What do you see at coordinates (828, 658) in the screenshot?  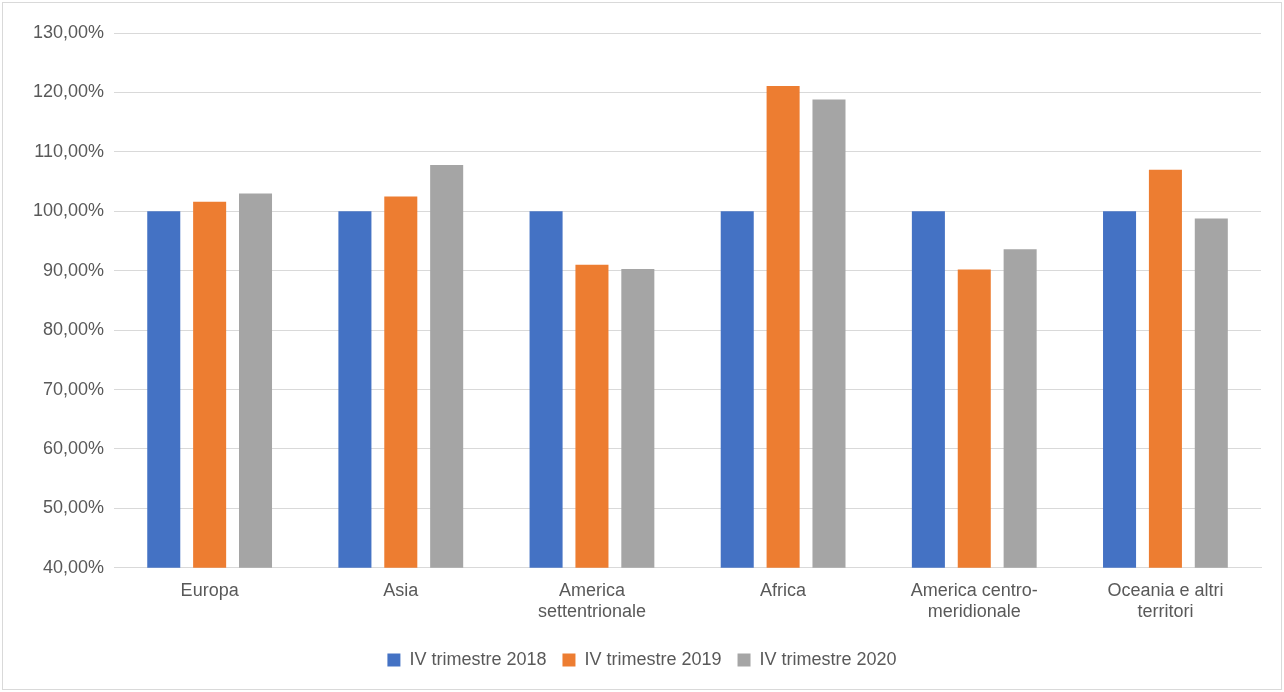 I see `legend-label: IV trimestre 2020` at bounding box center [828, 658].